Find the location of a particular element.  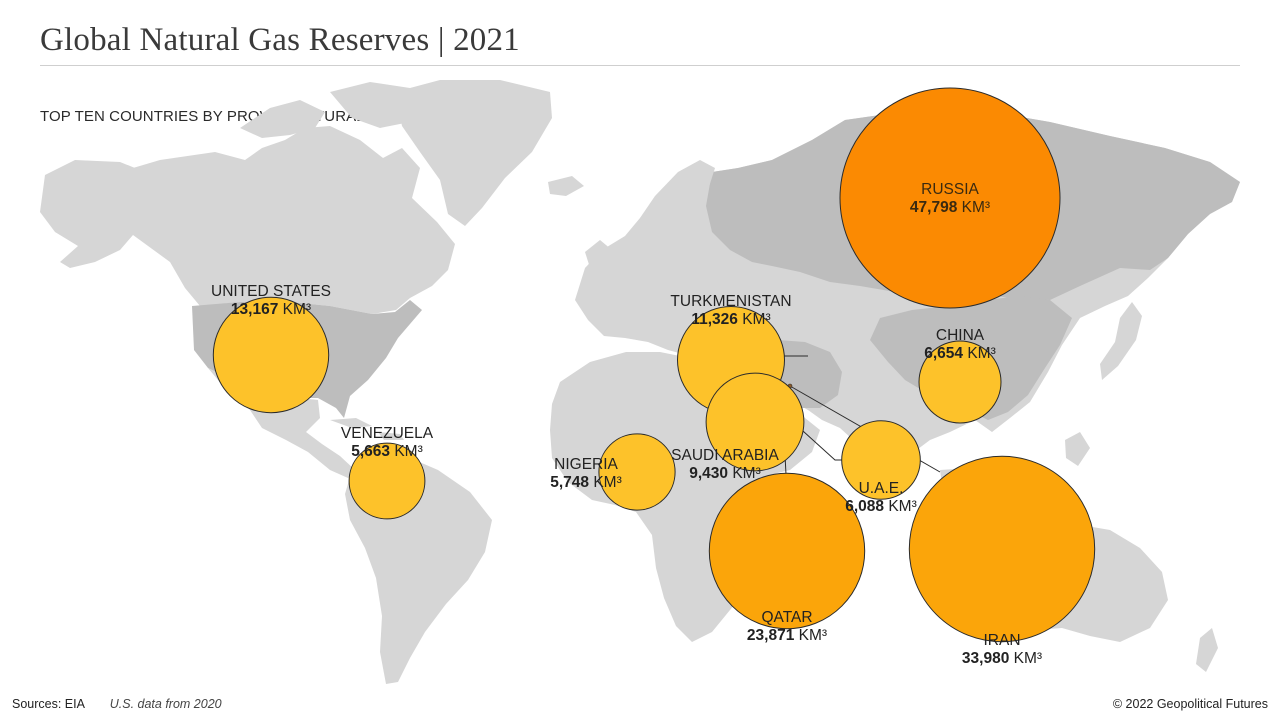

scandinavia-land is located at coordinates (677, 198).